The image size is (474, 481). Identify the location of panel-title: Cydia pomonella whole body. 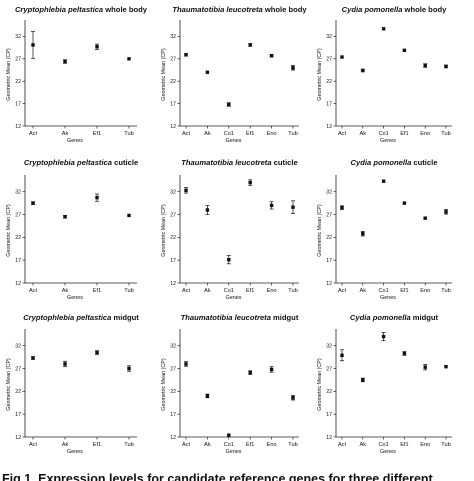
(394, 9).